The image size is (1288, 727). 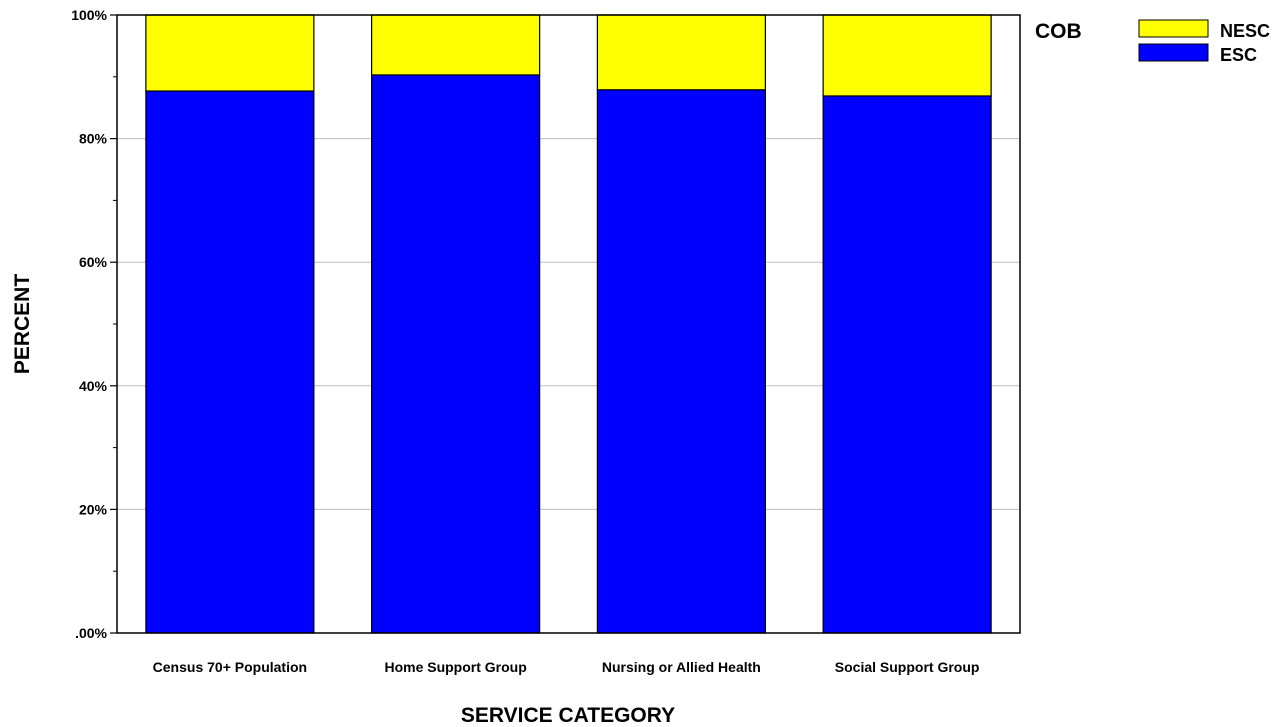 What do you see at coordinates (22, 324) in the screenshot?
I see `y-axis-title: PERCENT` at bounding box center [22, 324].